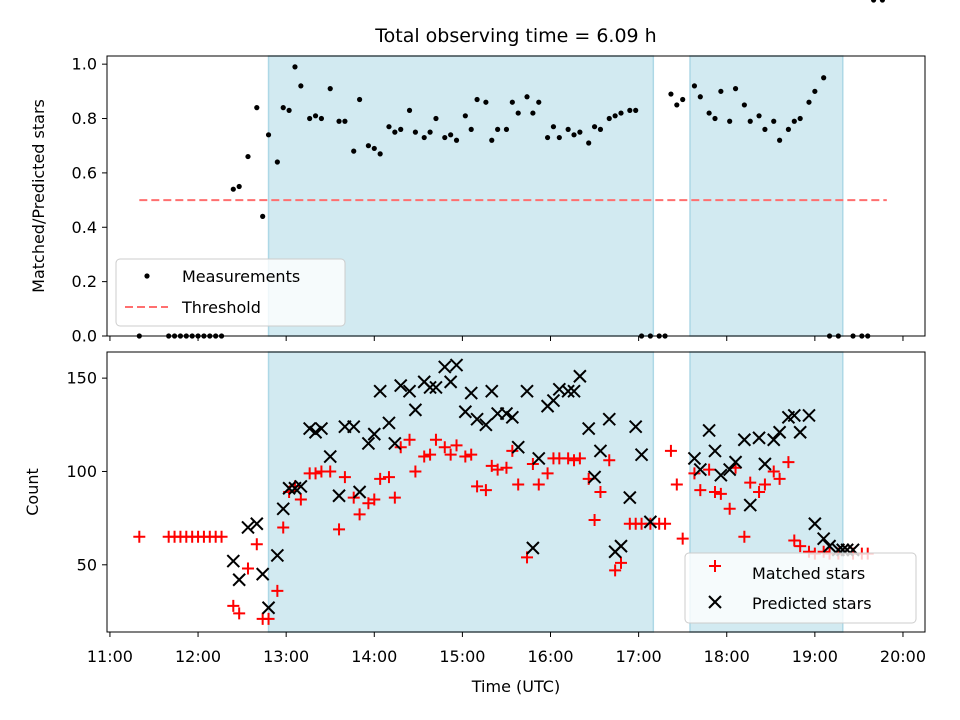  I want to click on legend-measurements-marker, so click(147, 276).